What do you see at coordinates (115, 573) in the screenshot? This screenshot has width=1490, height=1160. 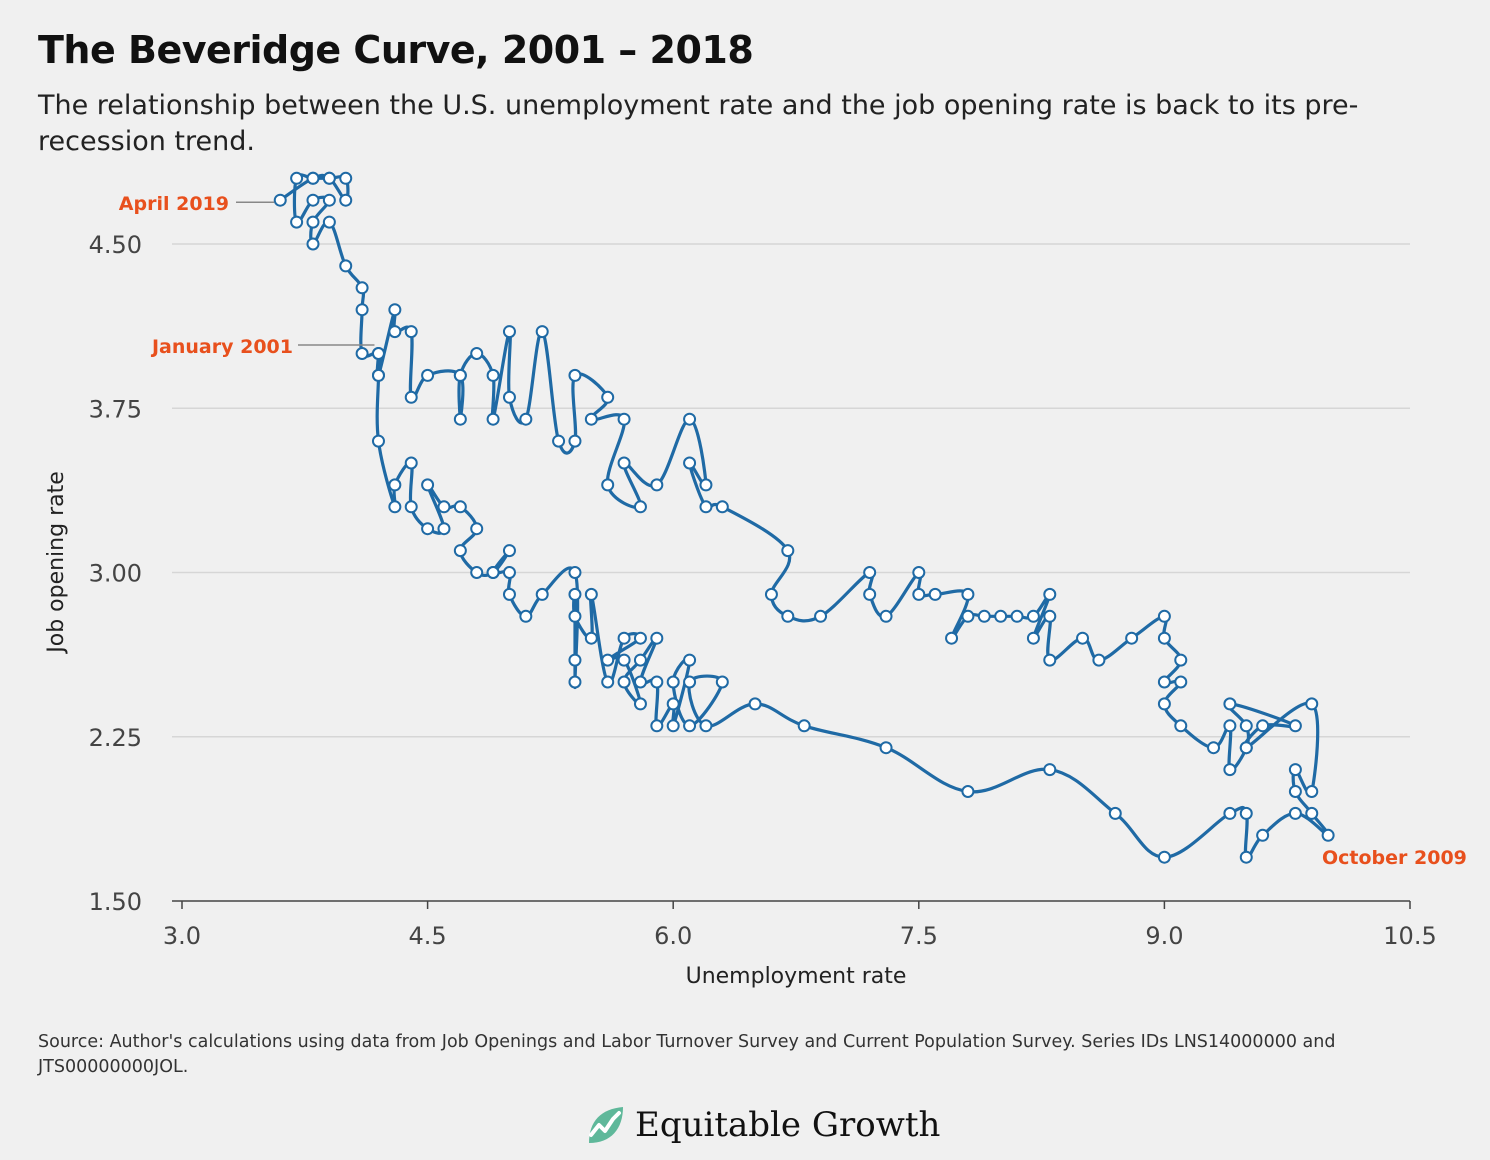 I see `y-axis-ticks: 1.50 2.25 3.00 3.75 4.50` at bounding box center [115, 573].